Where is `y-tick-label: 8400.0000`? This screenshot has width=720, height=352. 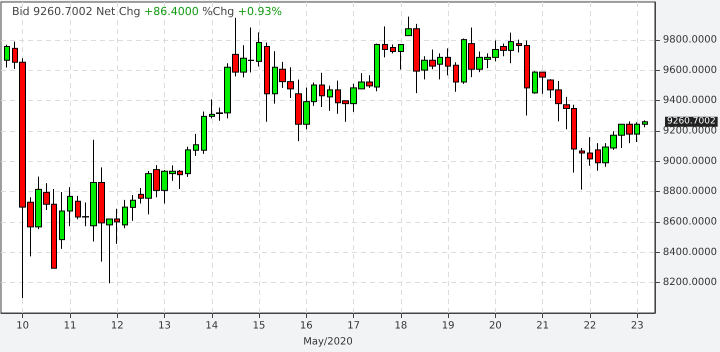 y-tick-label: 8400.0000 is located at coordinates (689, 252).